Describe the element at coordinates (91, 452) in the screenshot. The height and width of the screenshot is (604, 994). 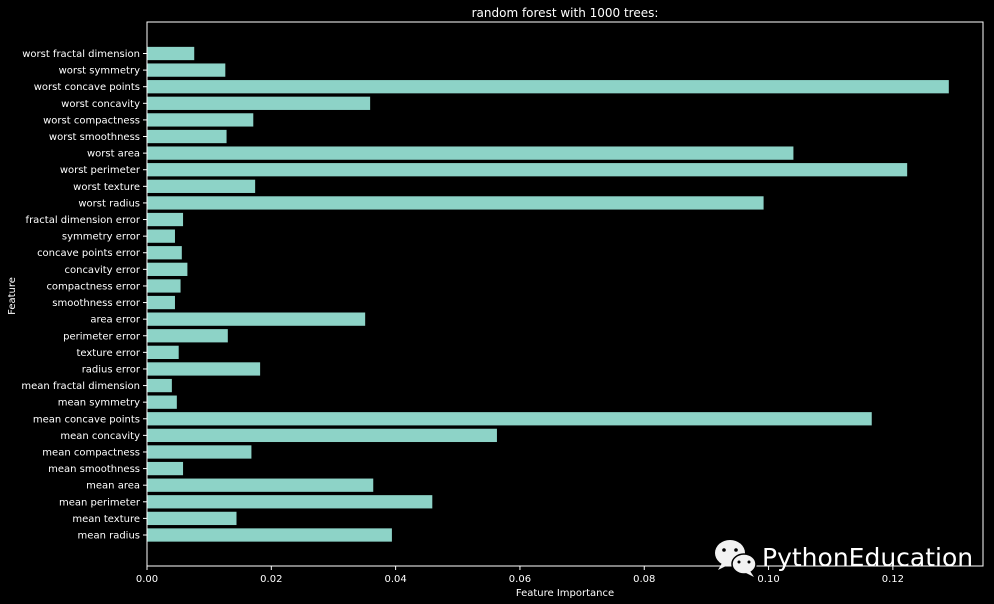
I see `y-tick-label: mean compactness` at that location.